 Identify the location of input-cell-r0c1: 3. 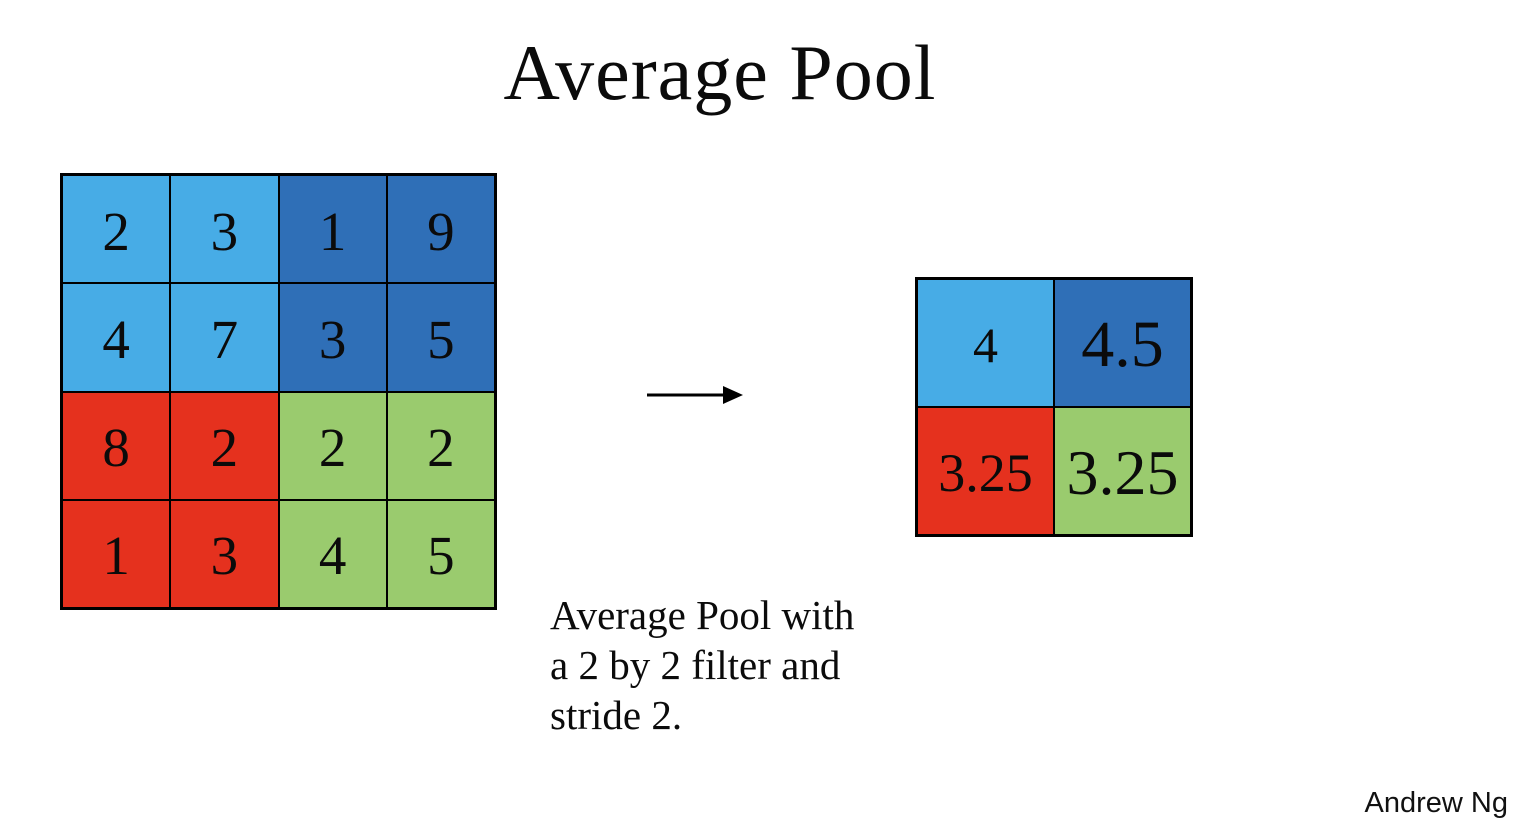
(224, 229).